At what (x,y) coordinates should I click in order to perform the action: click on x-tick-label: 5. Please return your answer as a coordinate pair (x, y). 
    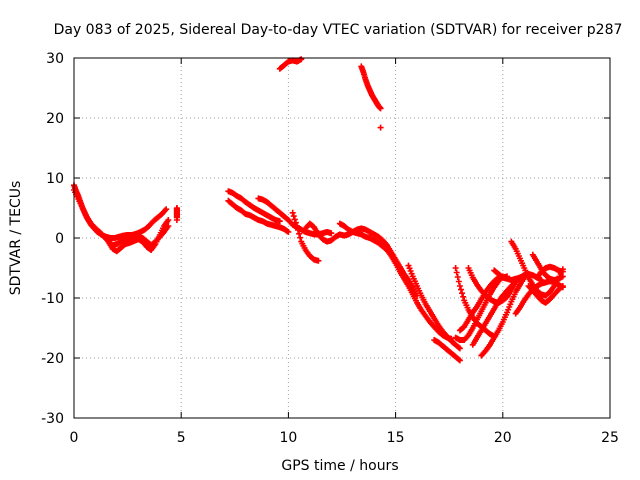
    Looking at the image, I should click on (181, 438).